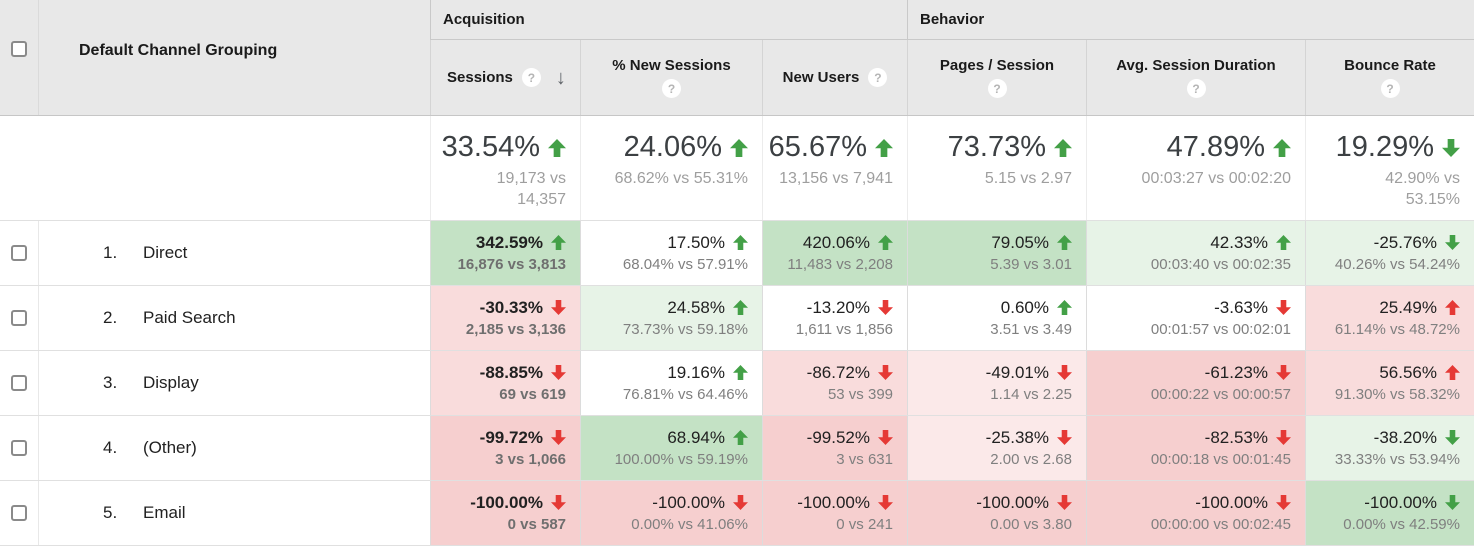 Image resolution: width=1474 pixels, height=552 pixels. What do you see at coordinates (1422, 188) in the screenshot?
I see `summary-comparison-value: 42.90% vs 53.15%` at bounding box center [1422, 188].